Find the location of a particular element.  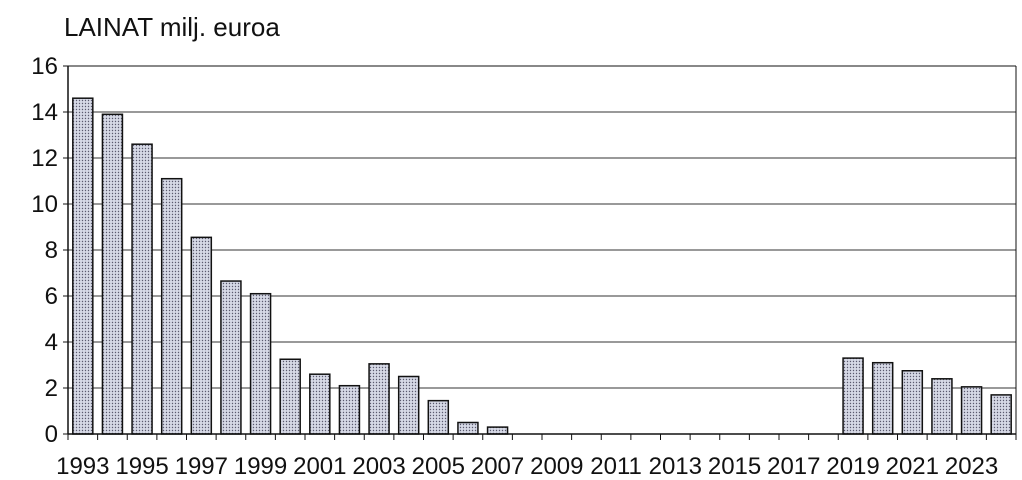

x-tick-label: 1993 is located at coordinates (82, 466).